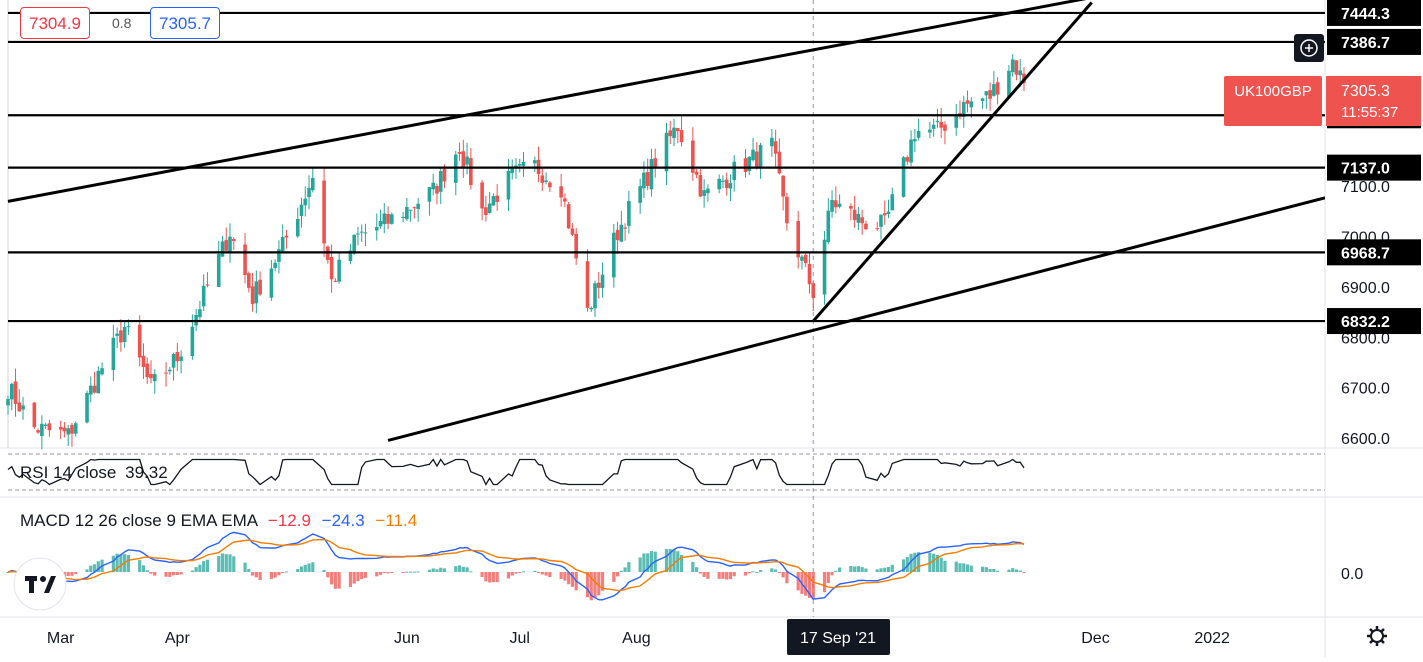 The height and width of the screenshot is (662, 1423). Describe the element at coordinates (1365, 439) in the screenshot. I see `y-axis-tick-label: 6600.0` at that location.